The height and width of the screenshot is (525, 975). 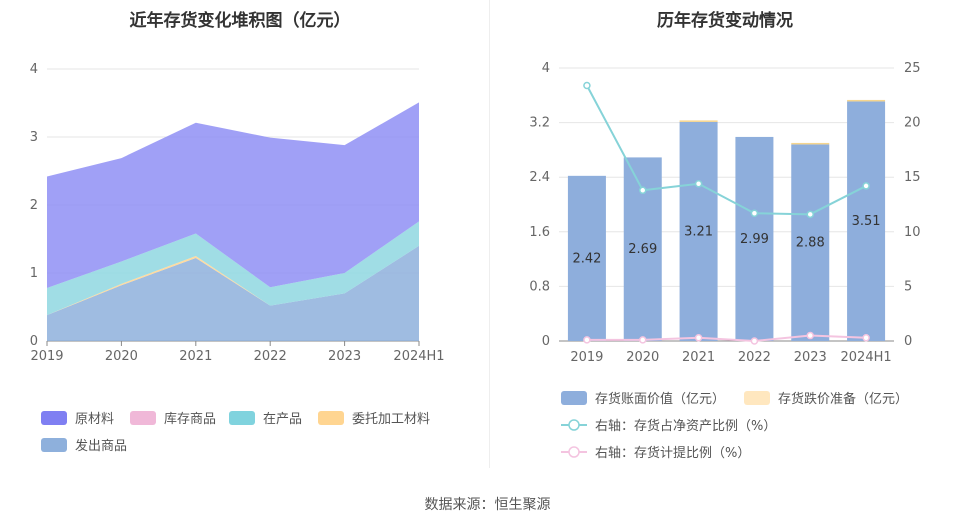 I want to click on bar-data-label: 2.88, so click(x=810, y=243).